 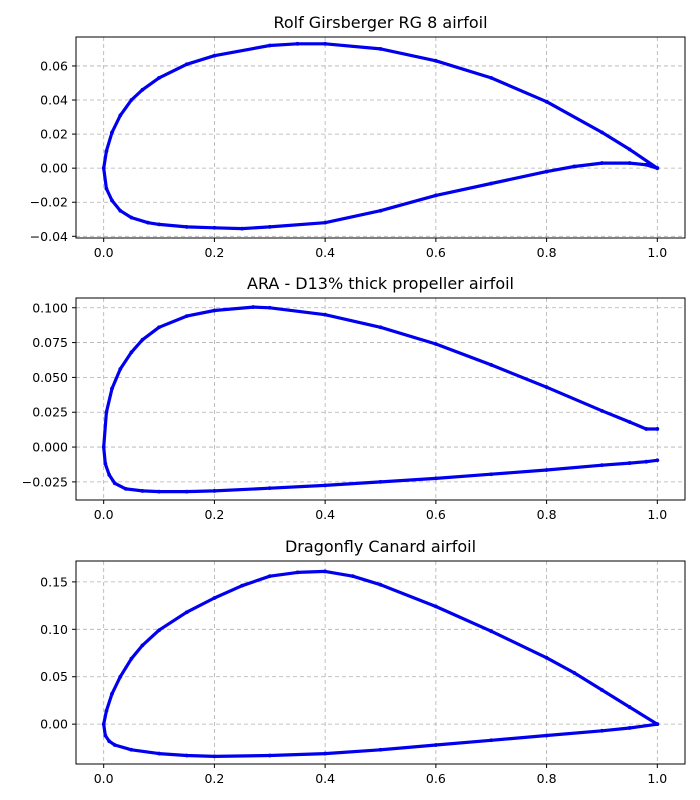 I want to click on y-tick-label: 0.04, so click(x=54, y=100).